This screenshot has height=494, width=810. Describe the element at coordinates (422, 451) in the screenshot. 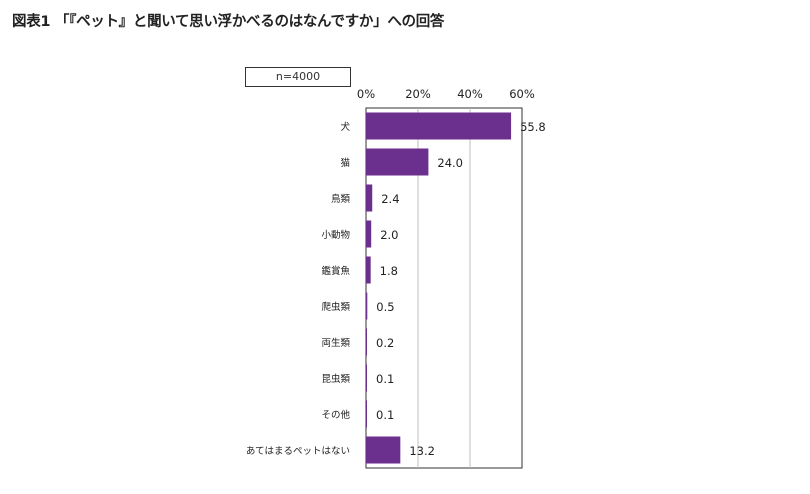

I see `data-label: 13.2` at that location.